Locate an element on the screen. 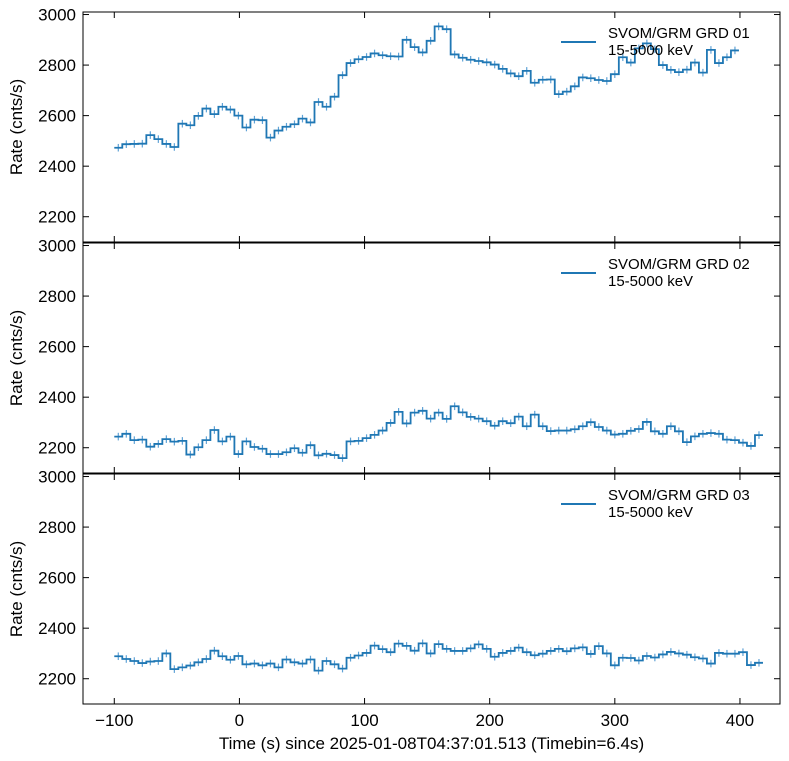 Image resolution: width=789 pixels, height=761 pixels. legend-series-label: SVOM/GRM GRD 02 is located at coordinates (679, 264).